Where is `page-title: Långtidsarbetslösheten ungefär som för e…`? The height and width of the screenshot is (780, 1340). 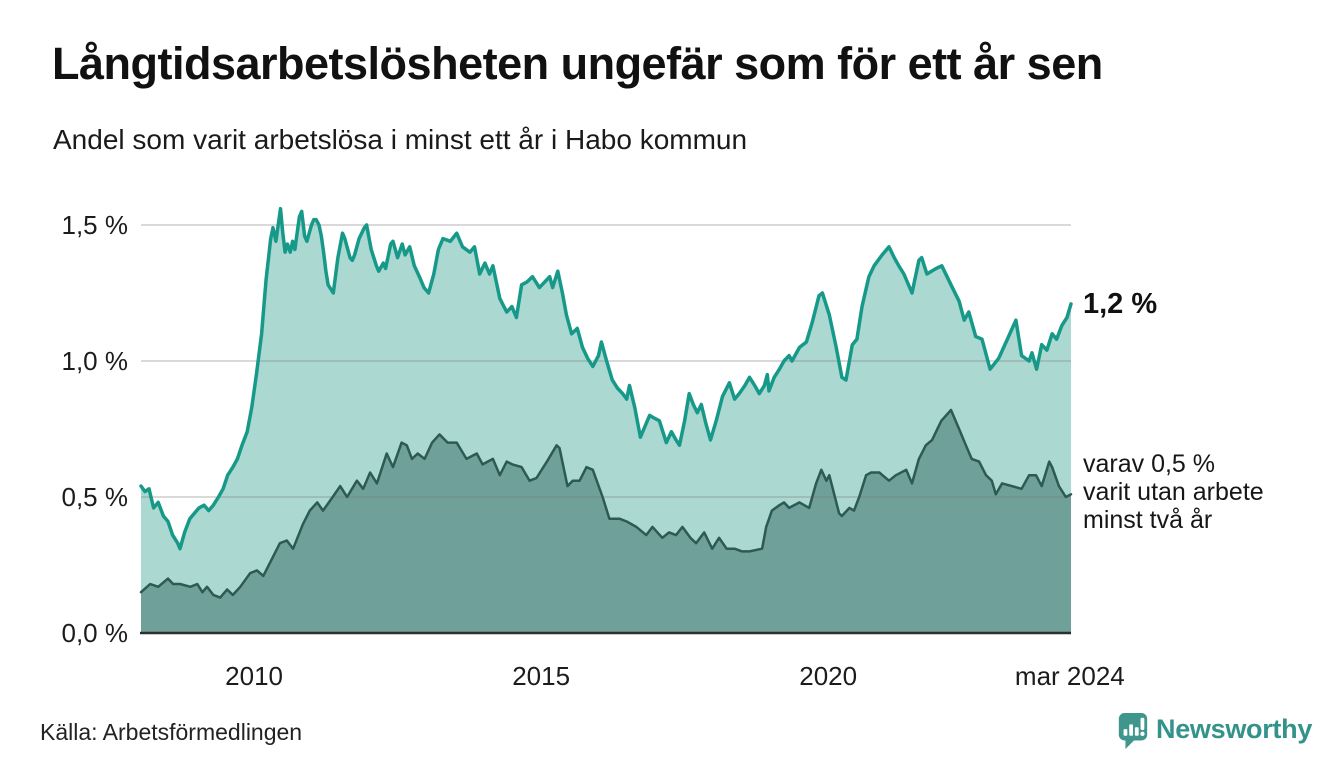 page-title: Långtidsarbetslösheten ungefär som för e… is located at coordinates (577, 63).